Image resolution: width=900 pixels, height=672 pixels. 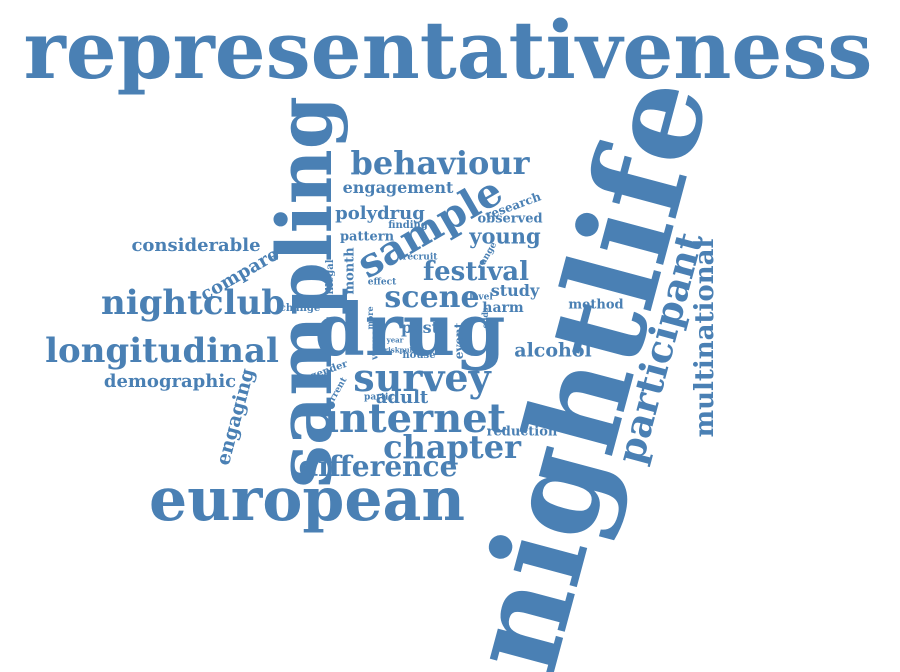 What do you see at coordinates (705, 338) in the screenshot?
I see `word-multinational: multinational` at bounding box center [705, 338].